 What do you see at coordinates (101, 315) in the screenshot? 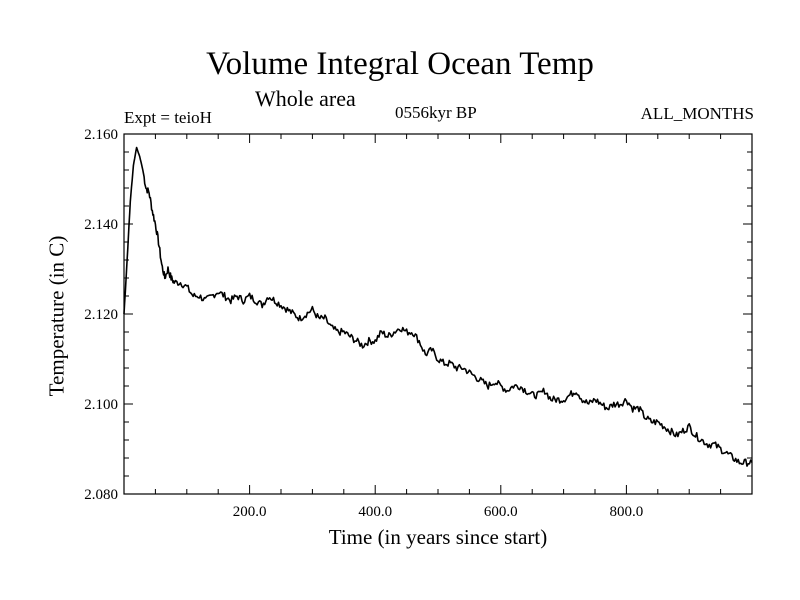
I see `y-tick-label: 2.120` at bounding box center [101, 315].